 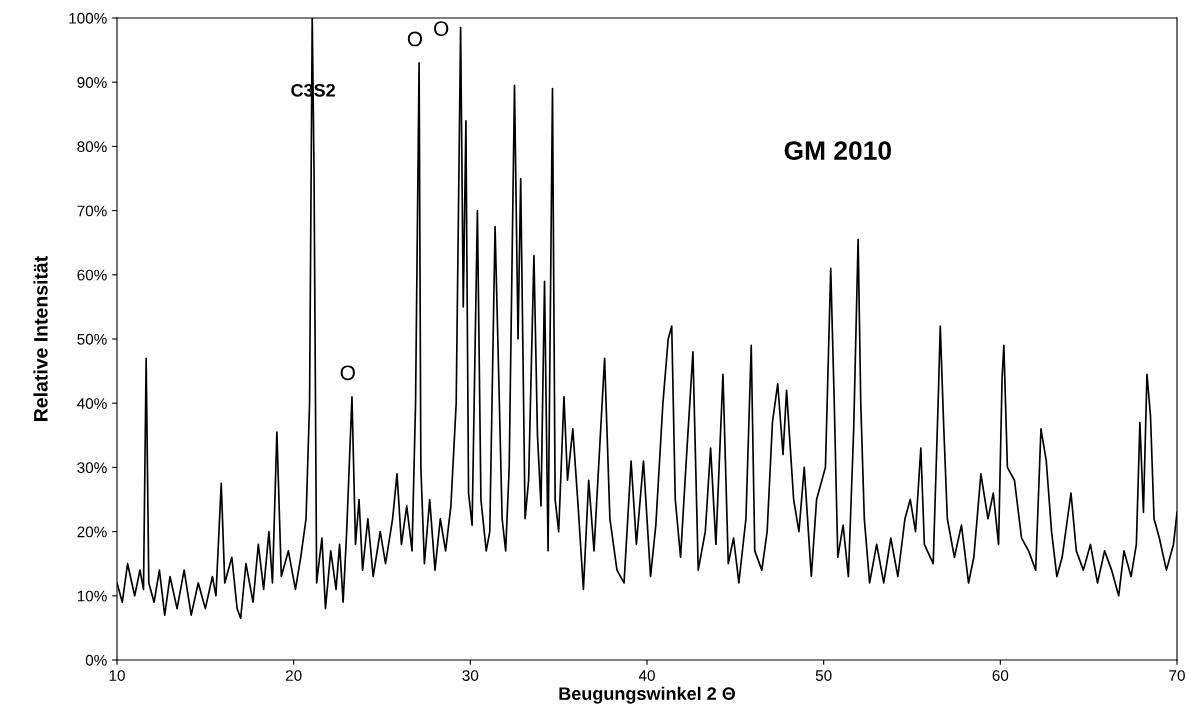 I want to click on x-tick-label: 60, so click(x=1000, y=675).